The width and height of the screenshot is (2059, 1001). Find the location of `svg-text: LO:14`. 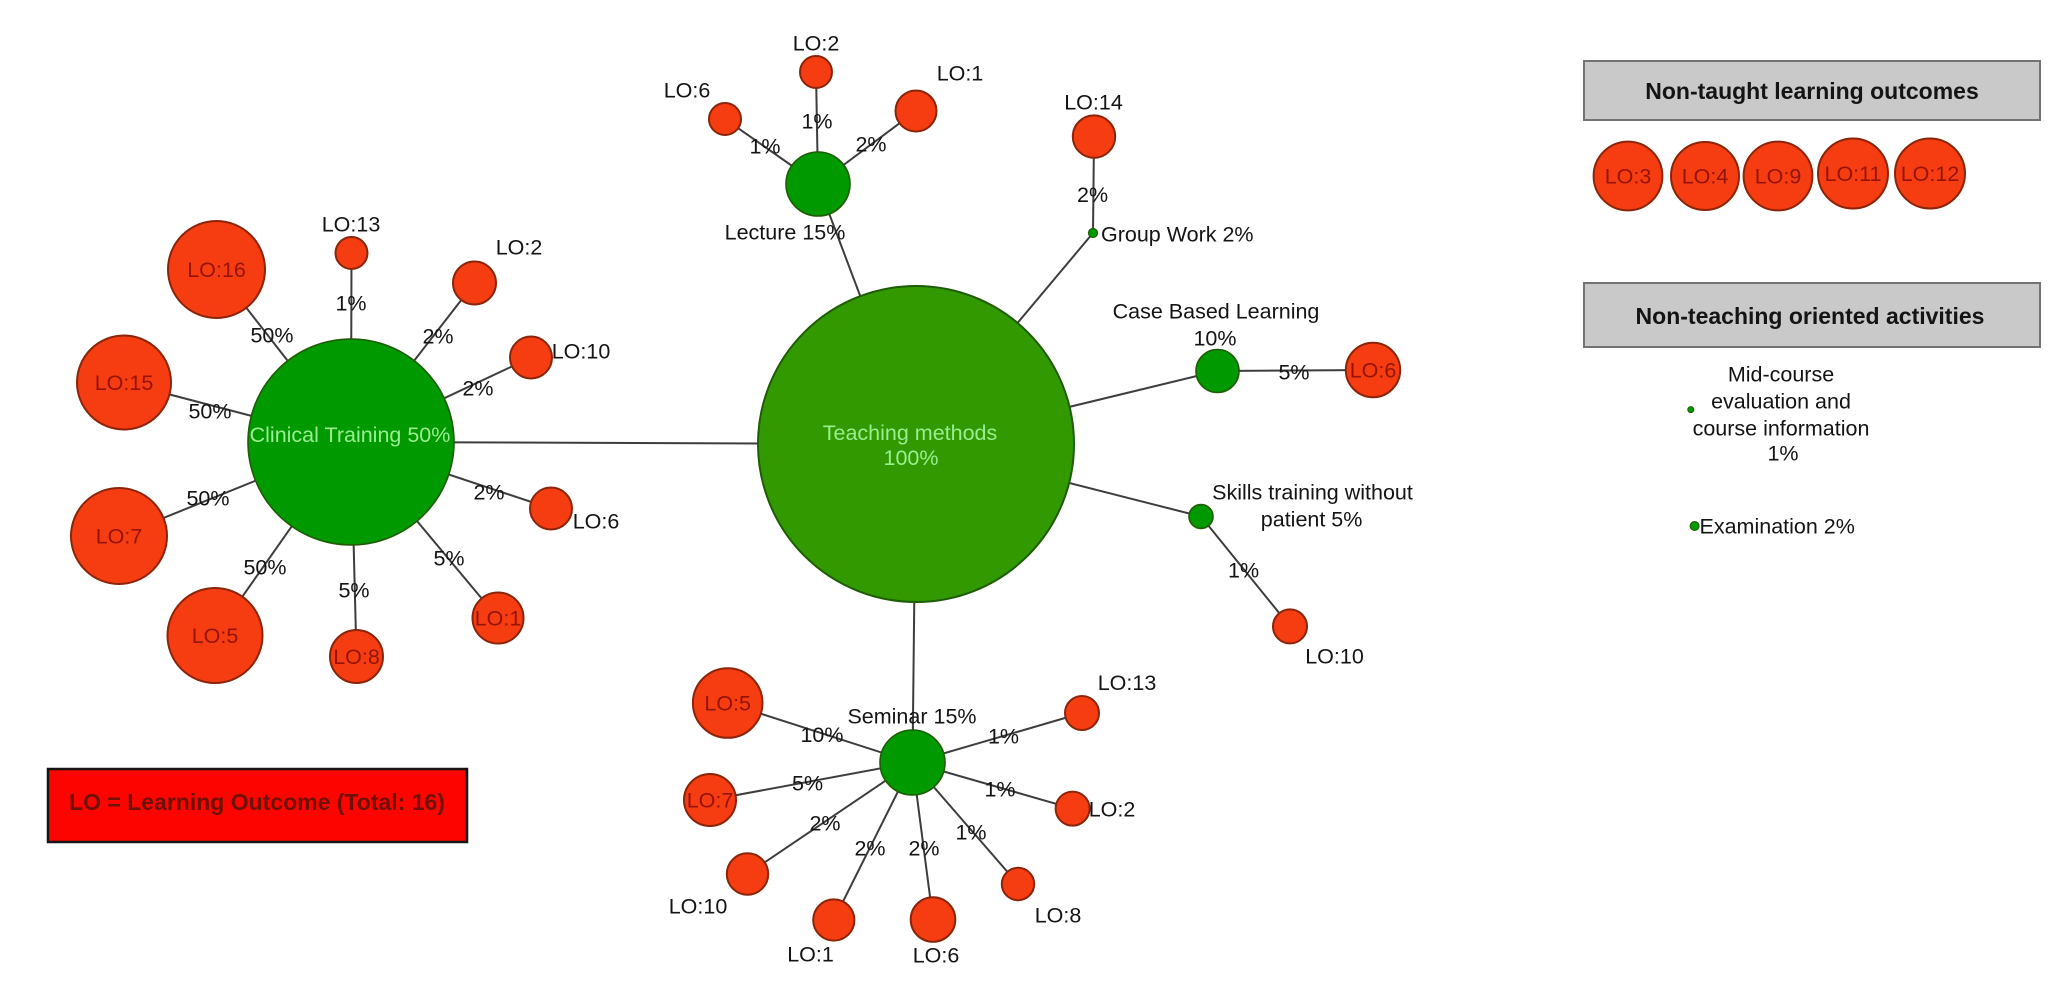

svg-text: LO:14 is located at coordinates (1093, 103).